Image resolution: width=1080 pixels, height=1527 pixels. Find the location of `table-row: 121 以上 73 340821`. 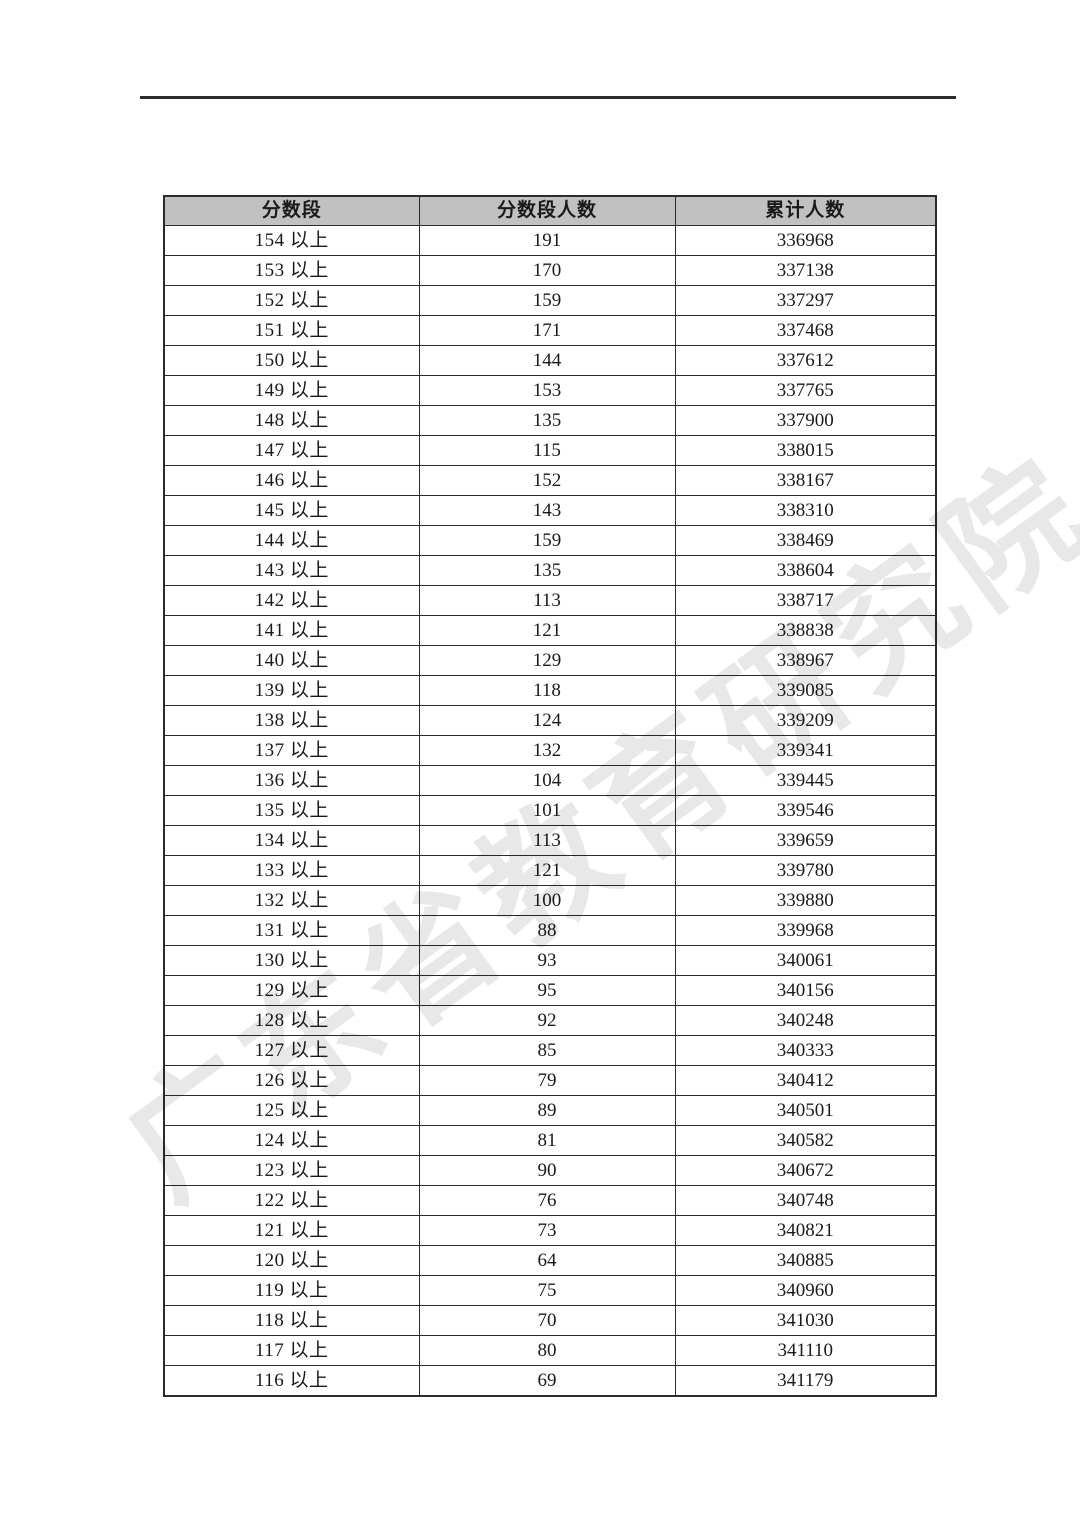

table-row: 121 以上 73 340821 is located at coordinates (550, 1230).